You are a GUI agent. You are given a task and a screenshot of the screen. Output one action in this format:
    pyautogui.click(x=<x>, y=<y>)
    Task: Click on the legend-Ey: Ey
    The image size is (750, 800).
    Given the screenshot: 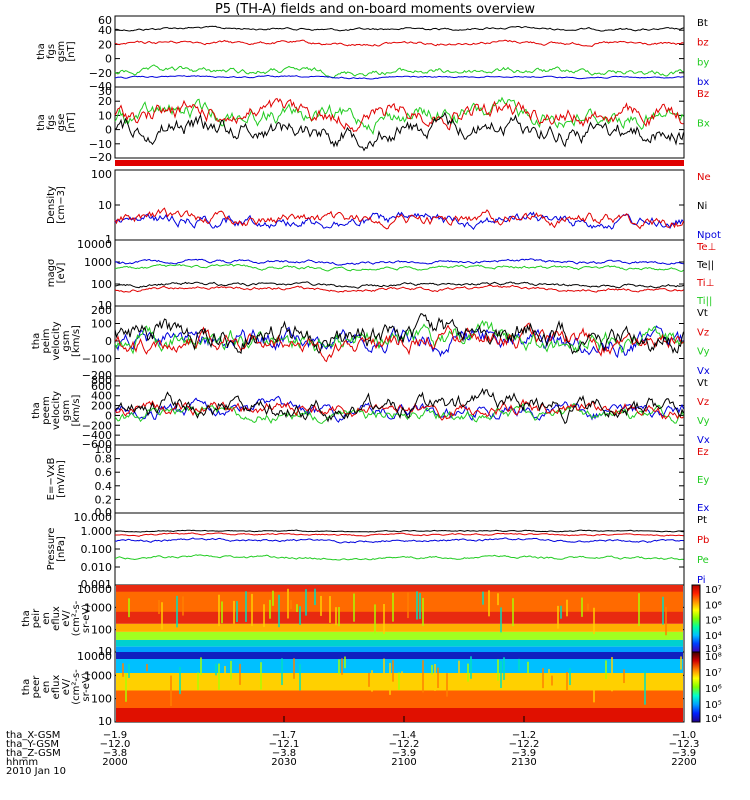 What is the action you would take?
    pyautogui.click(x=703, y=480)
    